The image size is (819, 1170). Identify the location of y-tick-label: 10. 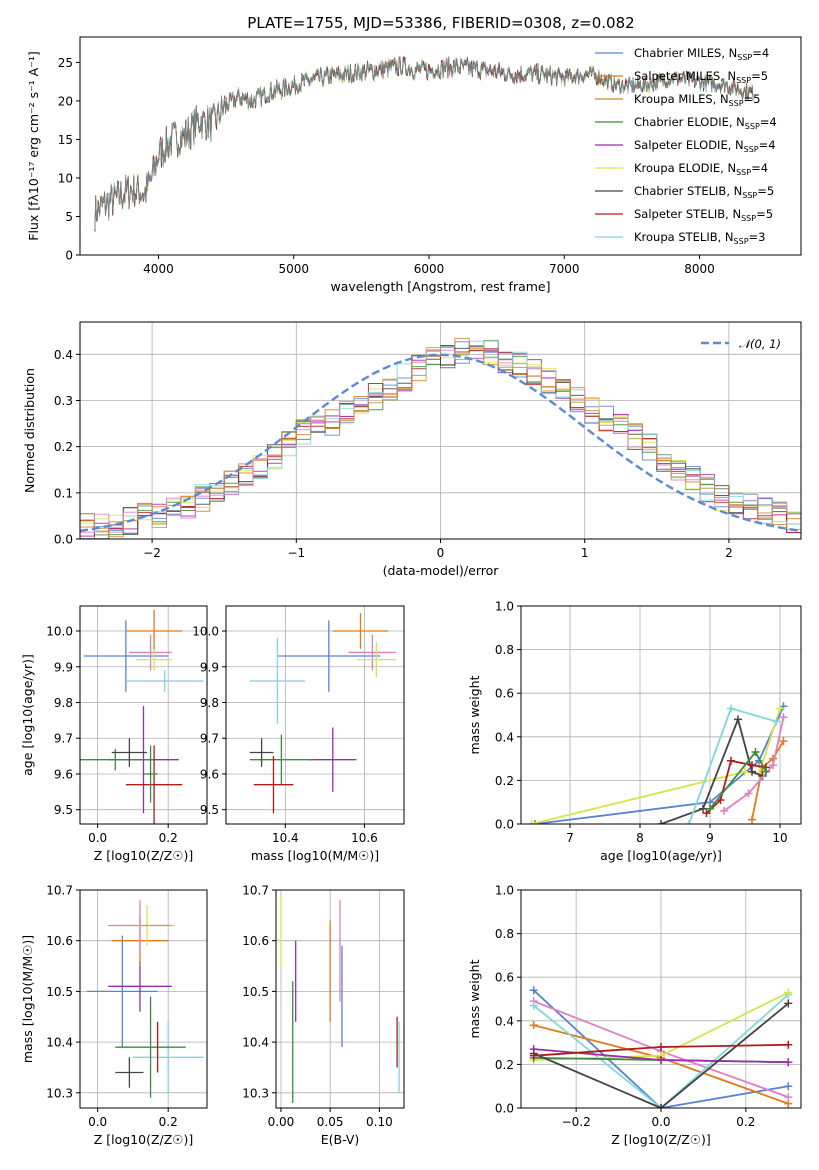
(65, 178).